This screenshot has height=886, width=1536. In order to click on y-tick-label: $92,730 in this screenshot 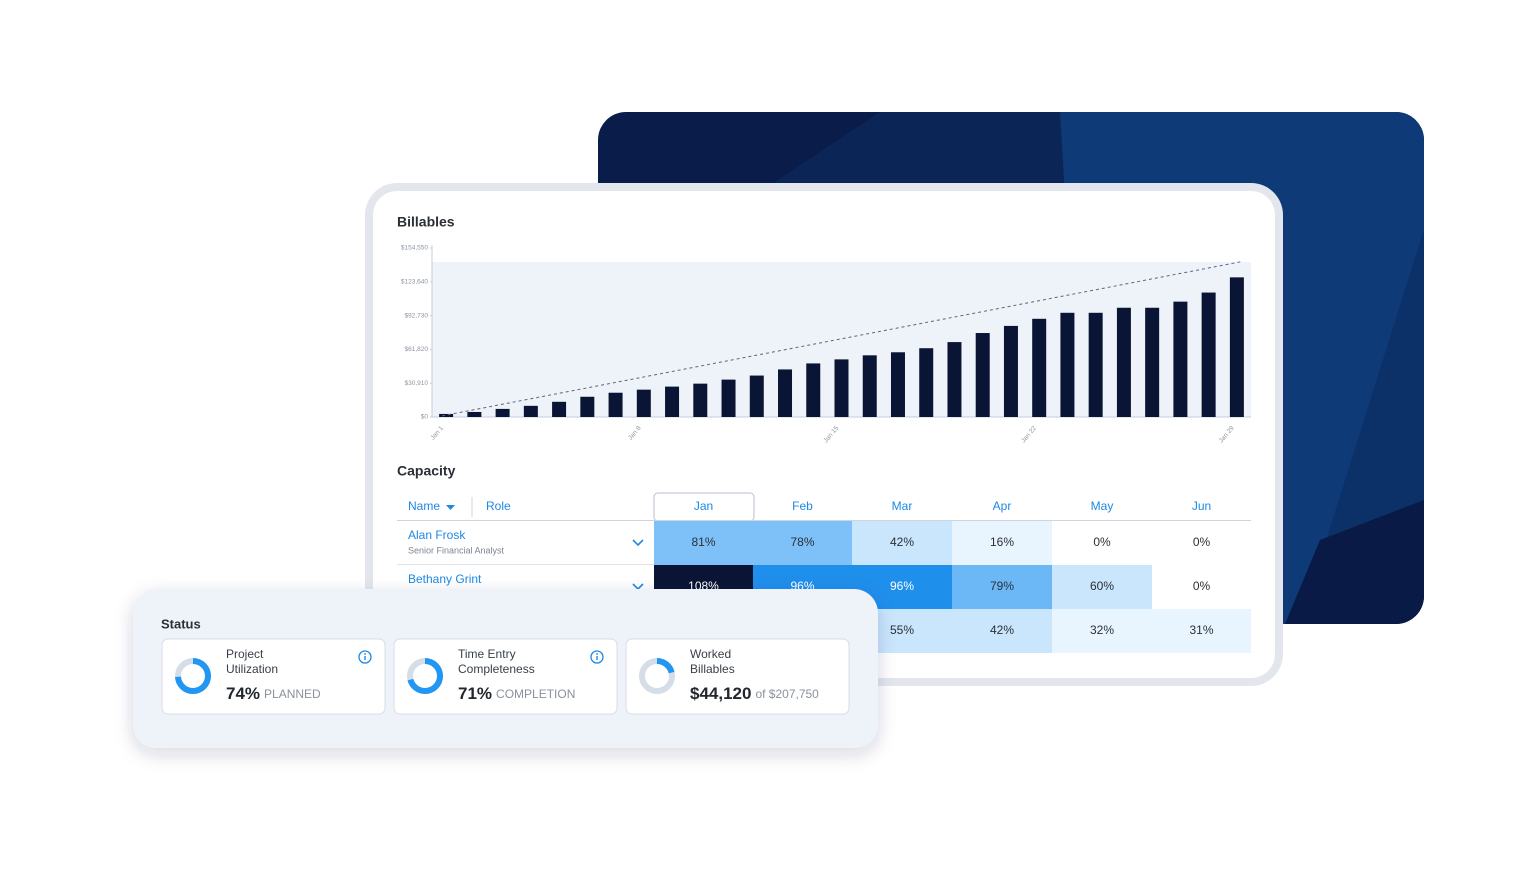, I will do `click(417, 315)`.